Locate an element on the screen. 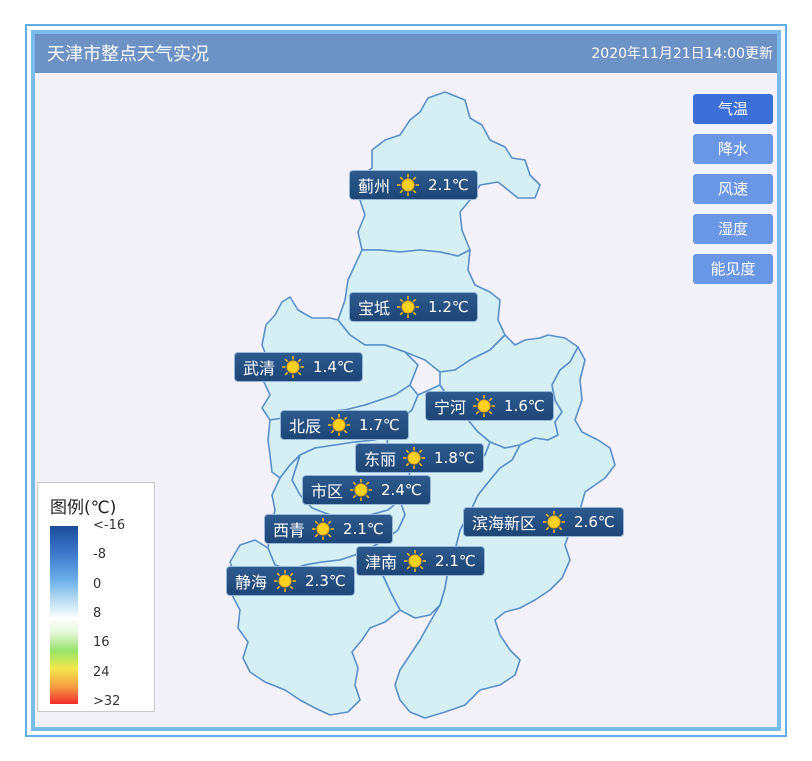 The image size is (812, 761). tab-precipitation: 降水 is located at coordinates (733, 149).